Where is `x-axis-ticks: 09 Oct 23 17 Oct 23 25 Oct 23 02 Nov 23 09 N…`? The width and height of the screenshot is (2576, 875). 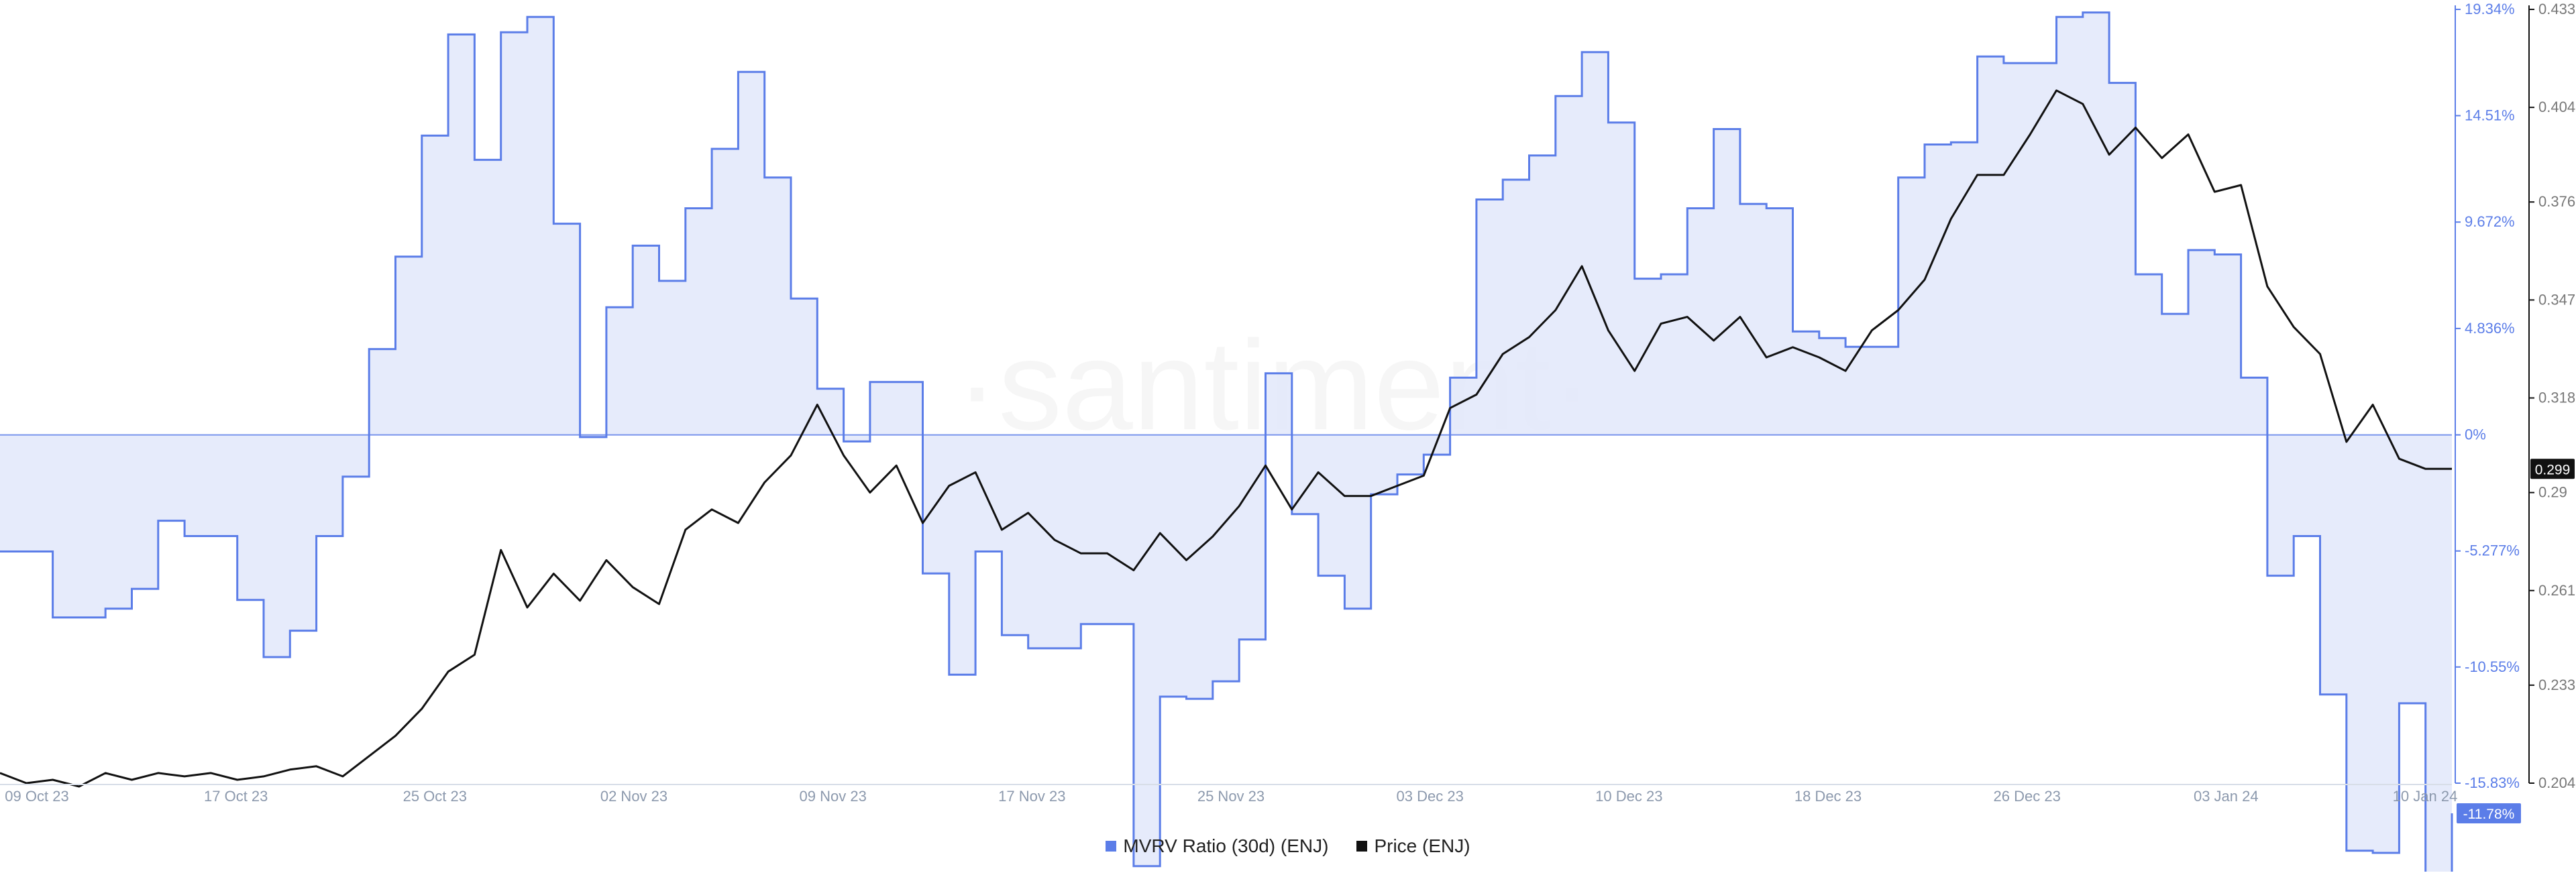
x-axis-ticks: 09 Oct 23 17 Oct 23 25 Oct 23 02 Nov 23 09 N… is located at coordinates (1231, 796).